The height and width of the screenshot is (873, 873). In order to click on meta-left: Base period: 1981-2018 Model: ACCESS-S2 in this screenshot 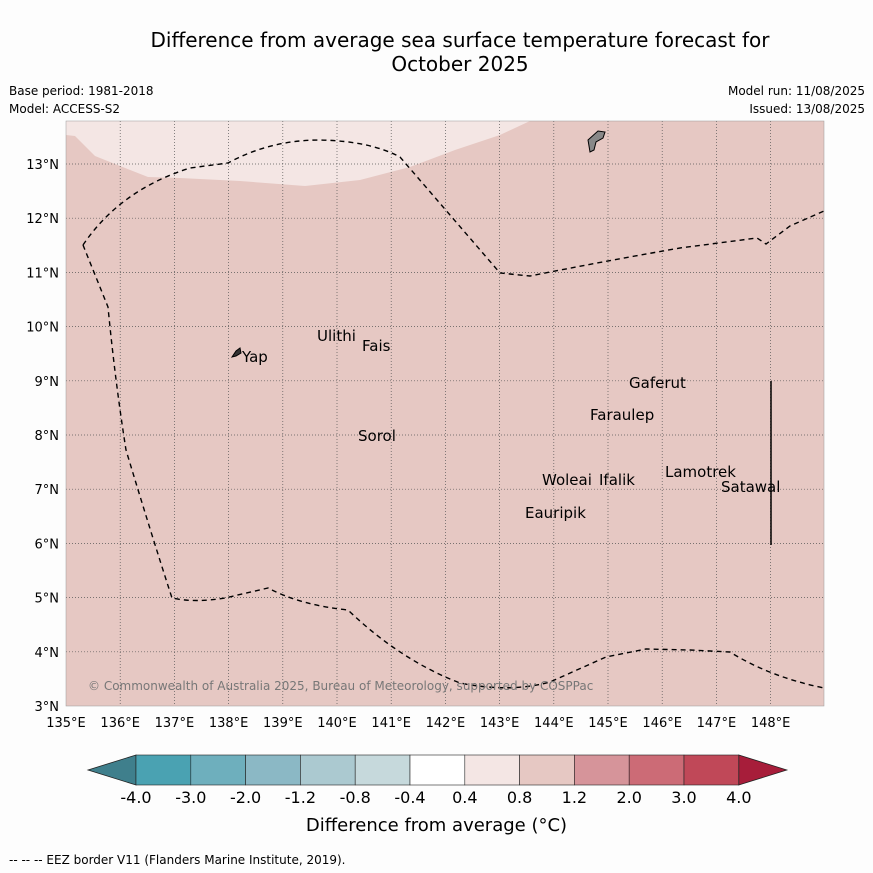, I will do `click(81, 100)`.